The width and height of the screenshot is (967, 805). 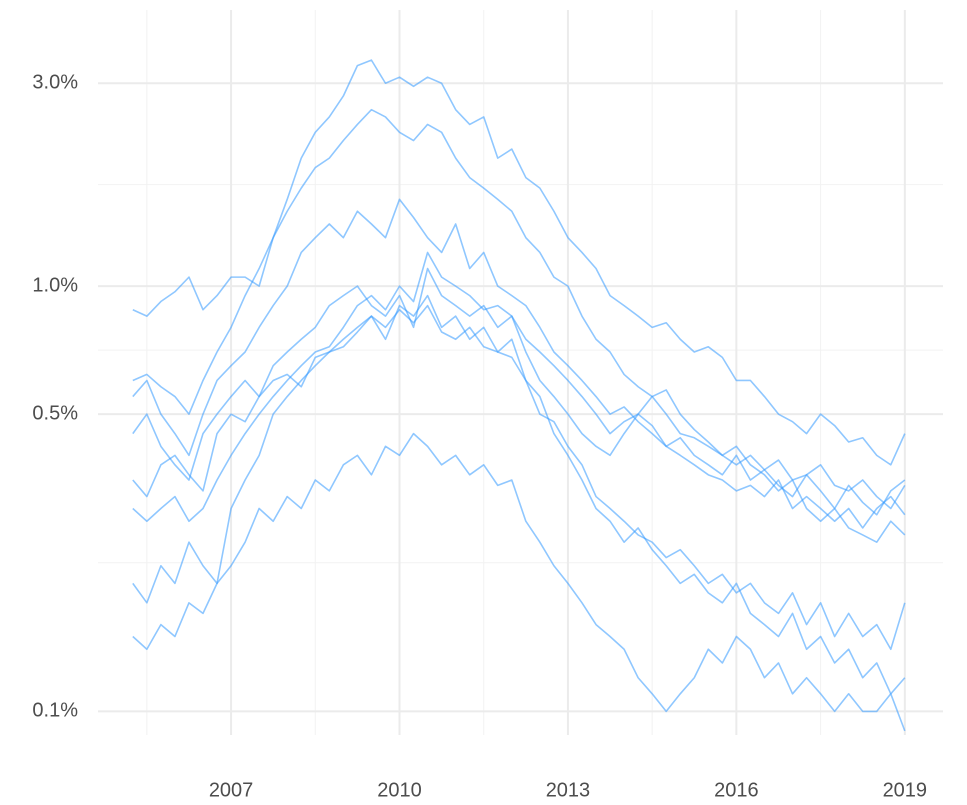 I want to click on x-tick-label: 2010, so click(x=399, y=790).